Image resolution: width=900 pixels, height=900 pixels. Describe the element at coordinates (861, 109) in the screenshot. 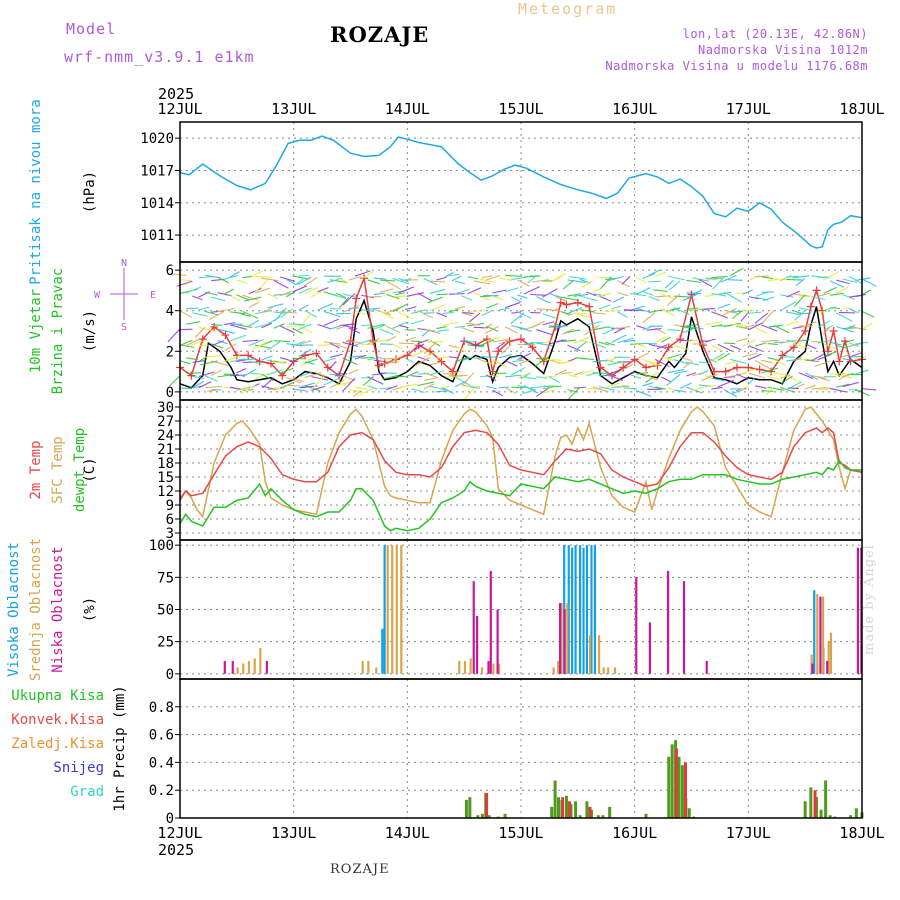

I see `x-tick-label-top: 18JUL` at that location.